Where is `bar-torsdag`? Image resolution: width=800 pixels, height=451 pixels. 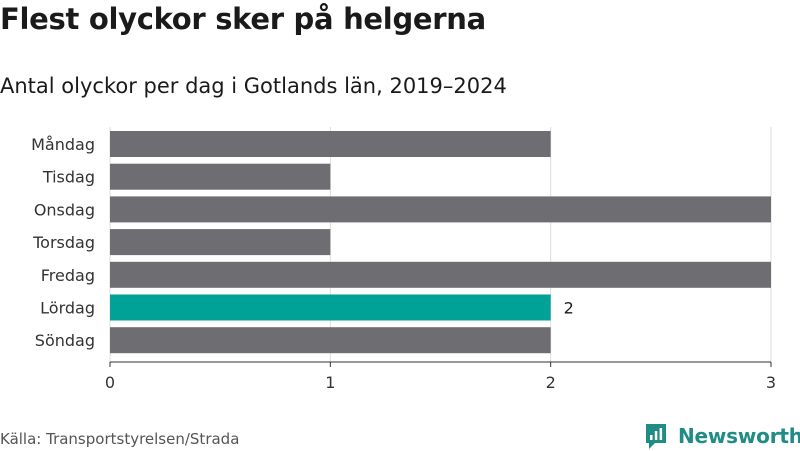 bar-torsdag is located at coordinates (220, 242).